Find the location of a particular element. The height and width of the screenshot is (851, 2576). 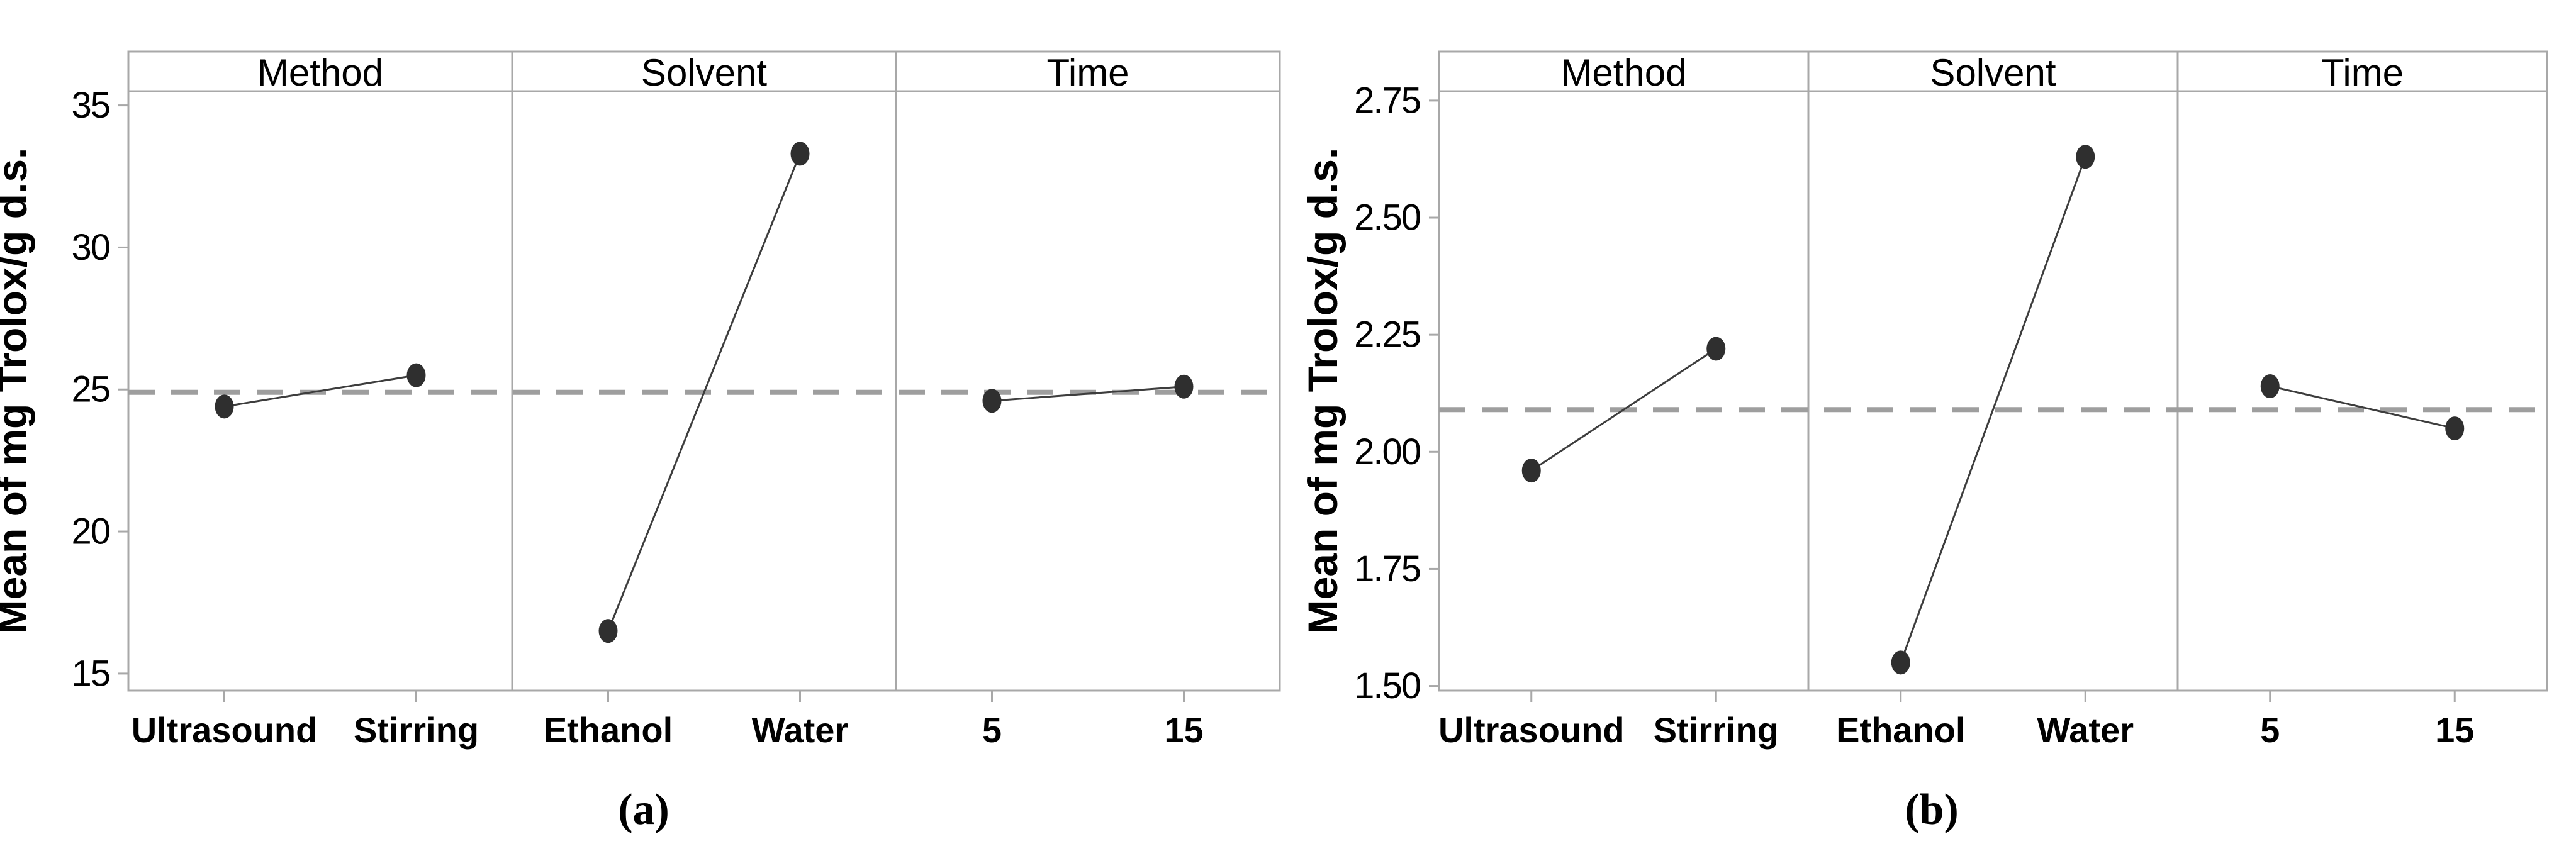

y-tick-label: 2.50 is located at coordinates (1387, 218).